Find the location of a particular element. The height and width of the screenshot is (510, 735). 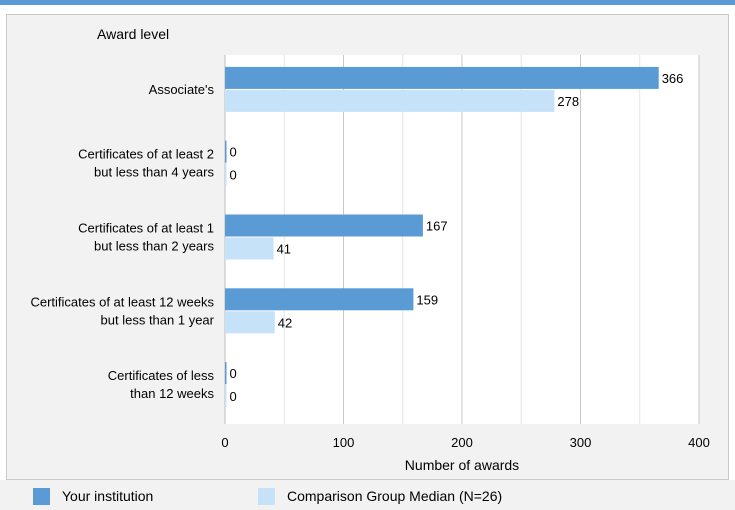

category-label: Associate's is located at coordinates (182, 89).